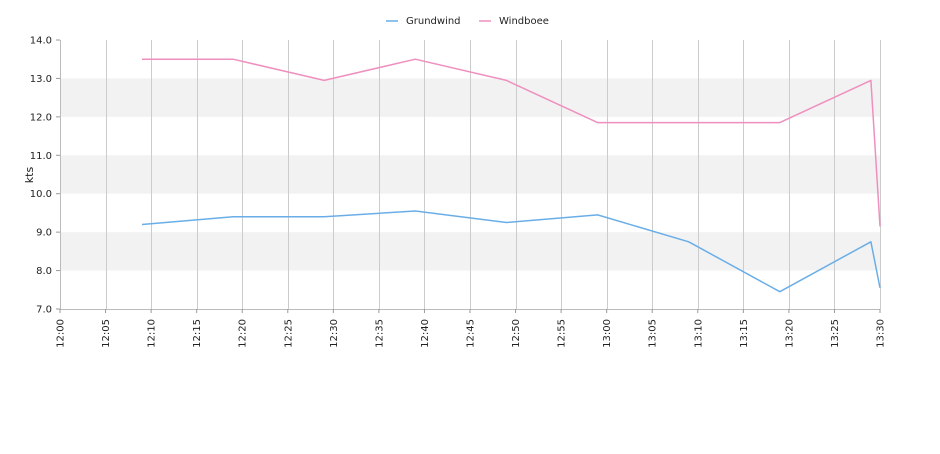 This screenshot has height=454, width=940. What do you see at coordinates (471, 333) in the screenshot?
I see `x-tick-label: 12:45` at bounding box center [471, 333].